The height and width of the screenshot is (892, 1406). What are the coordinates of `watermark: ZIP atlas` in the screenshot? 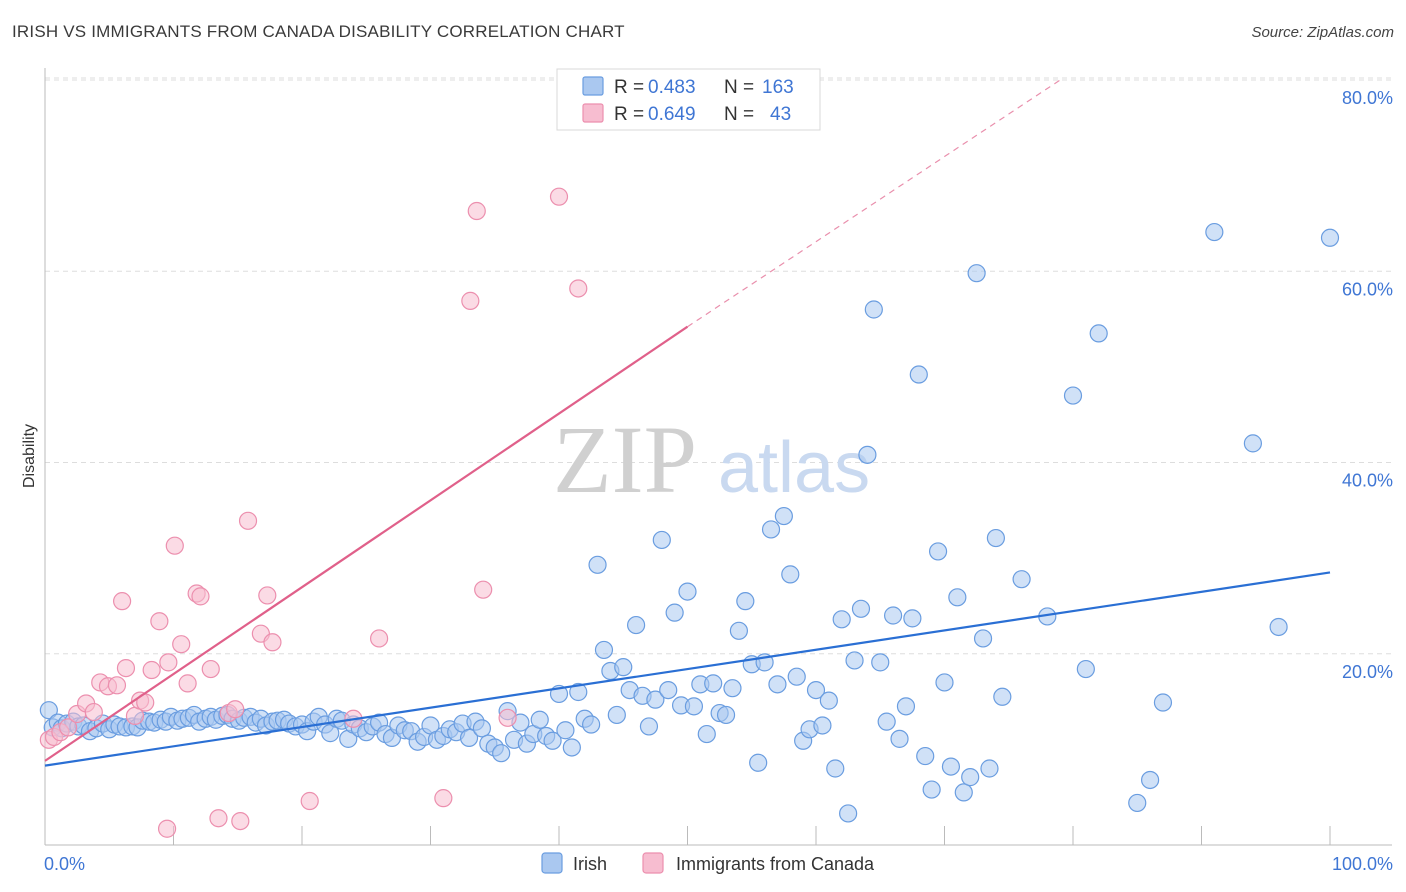 It's located at (711, 459).